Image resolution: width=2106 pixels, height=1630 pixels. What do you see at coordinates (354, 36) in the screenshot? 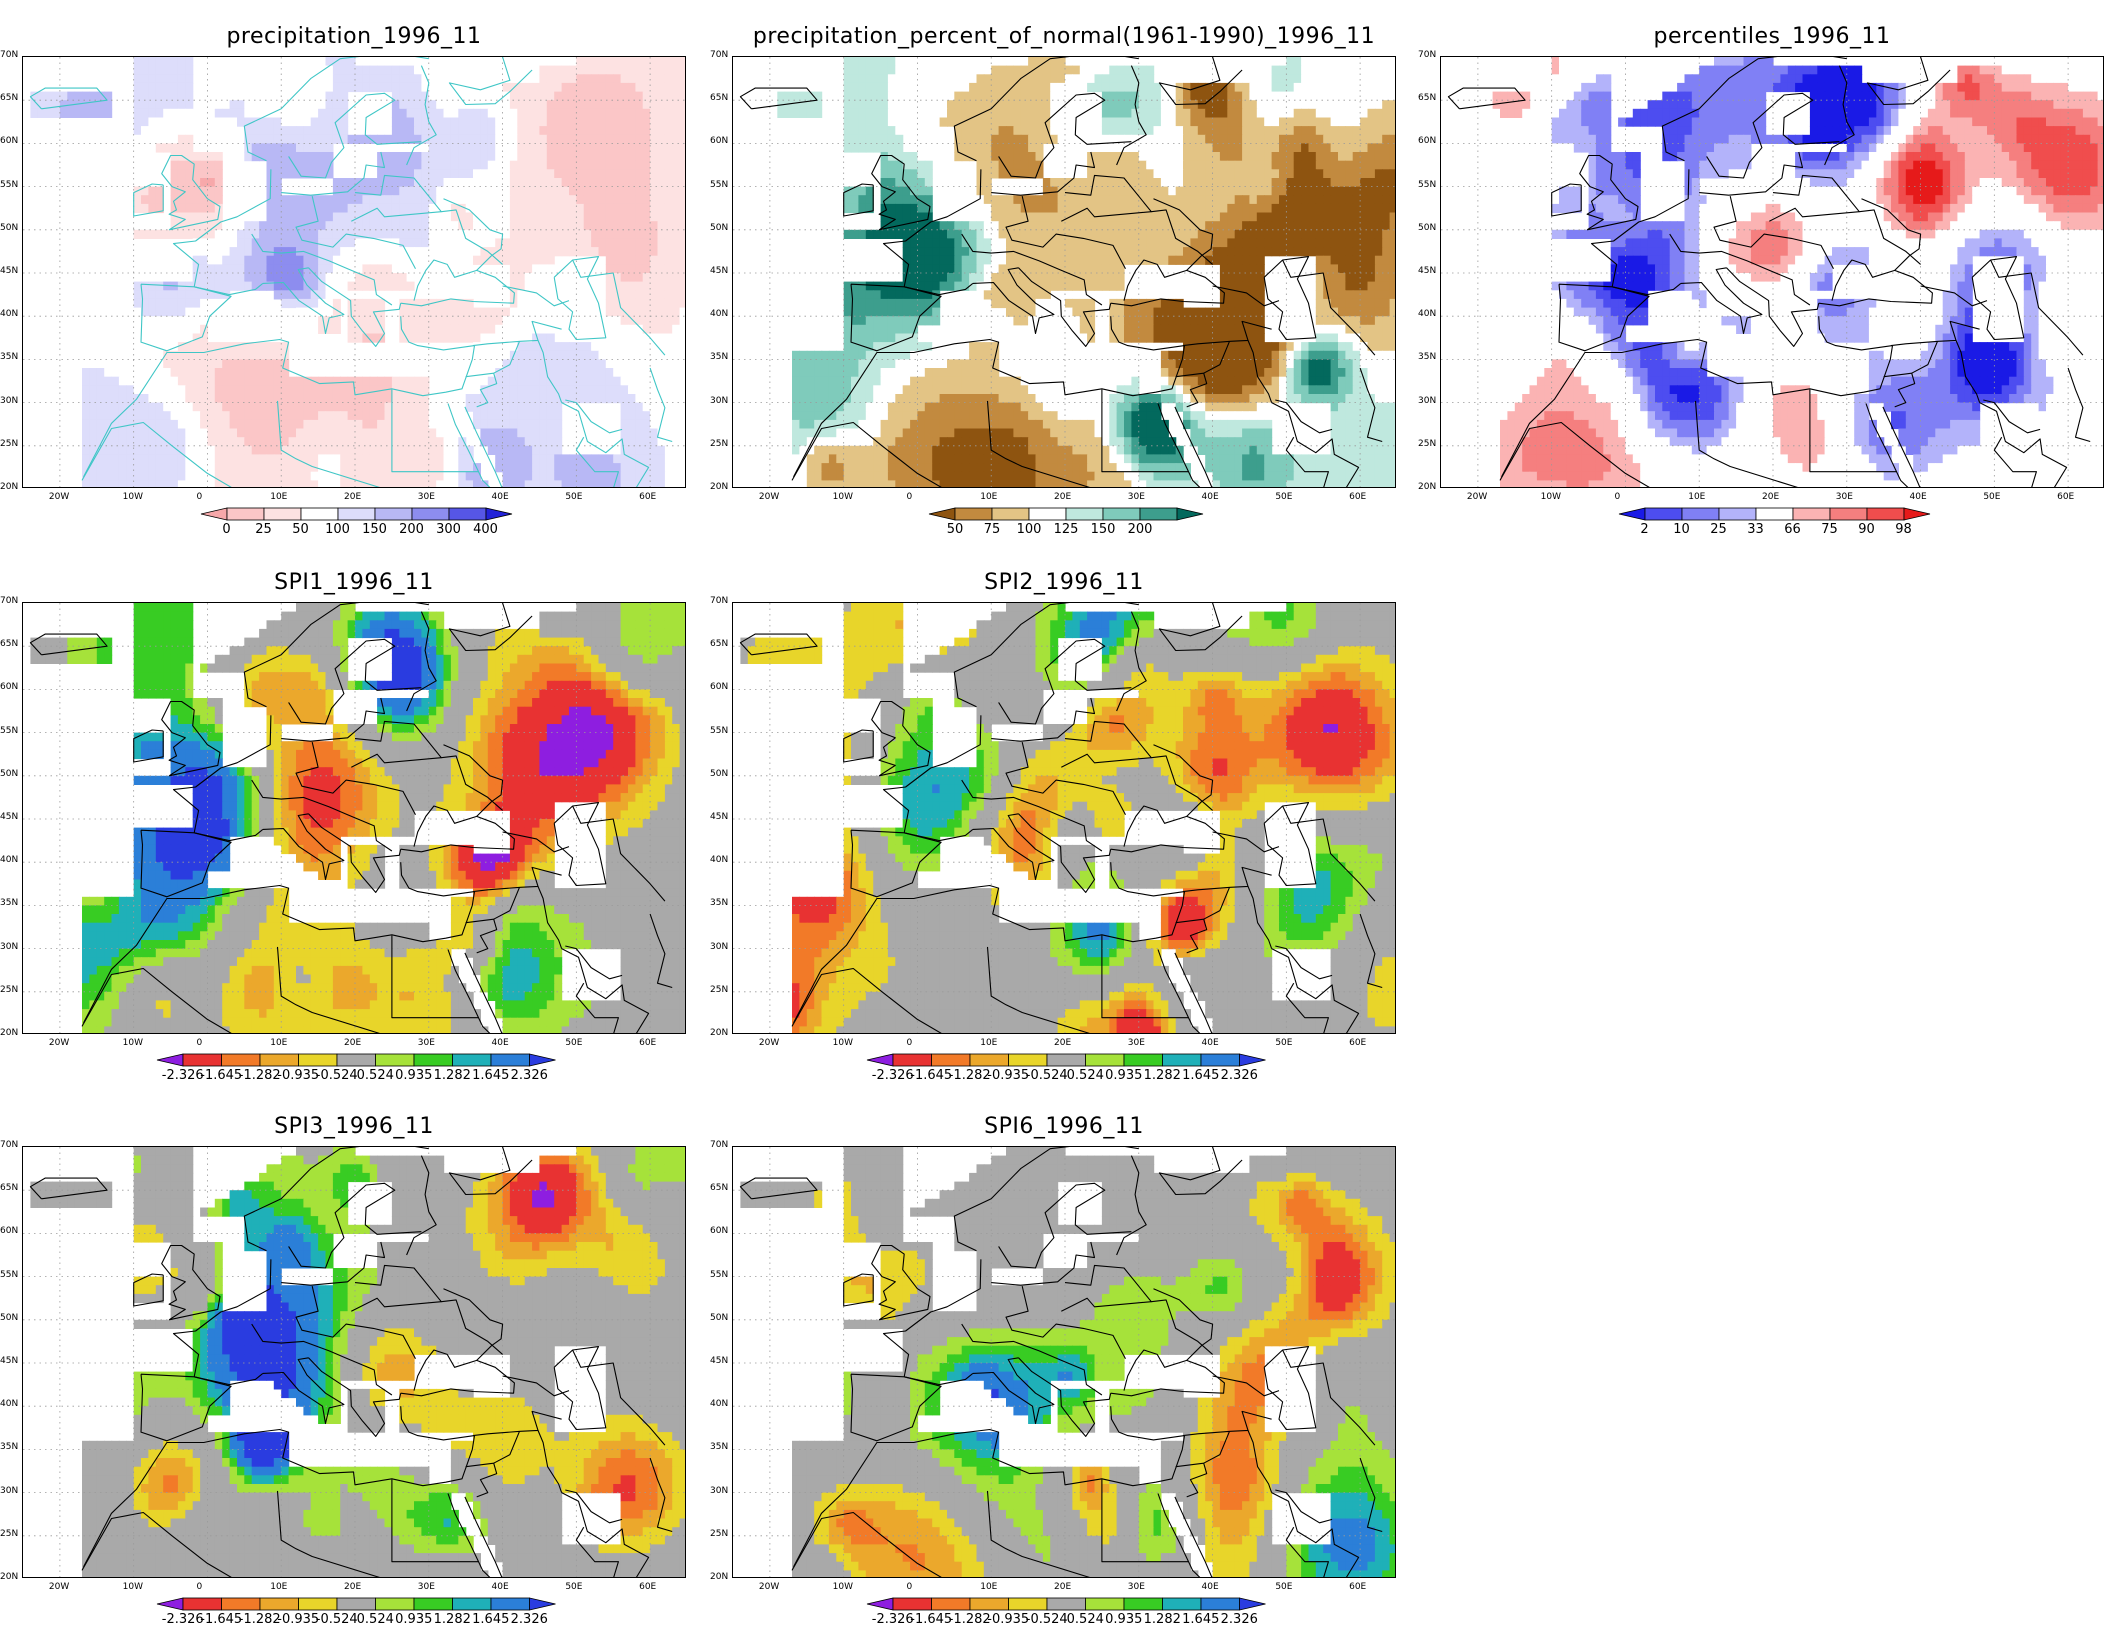
I see `panel-title: precipitation_1996_11` at bounding box center [354, 36].